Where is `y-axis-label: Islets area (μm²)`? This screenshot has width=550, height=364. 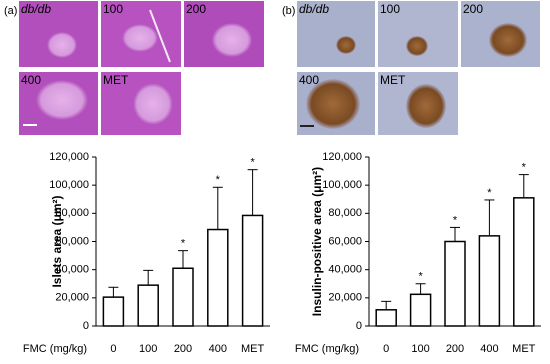 y-axis-label: Islets area (μm²) is located at coordinates (57, 241).